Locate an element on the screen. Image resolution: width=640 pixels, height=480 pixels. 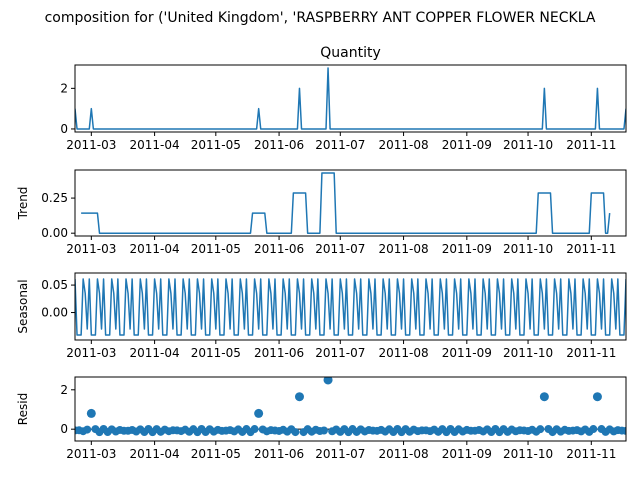
y-tick-label: 0.25 is located at coordinates (54, 198).